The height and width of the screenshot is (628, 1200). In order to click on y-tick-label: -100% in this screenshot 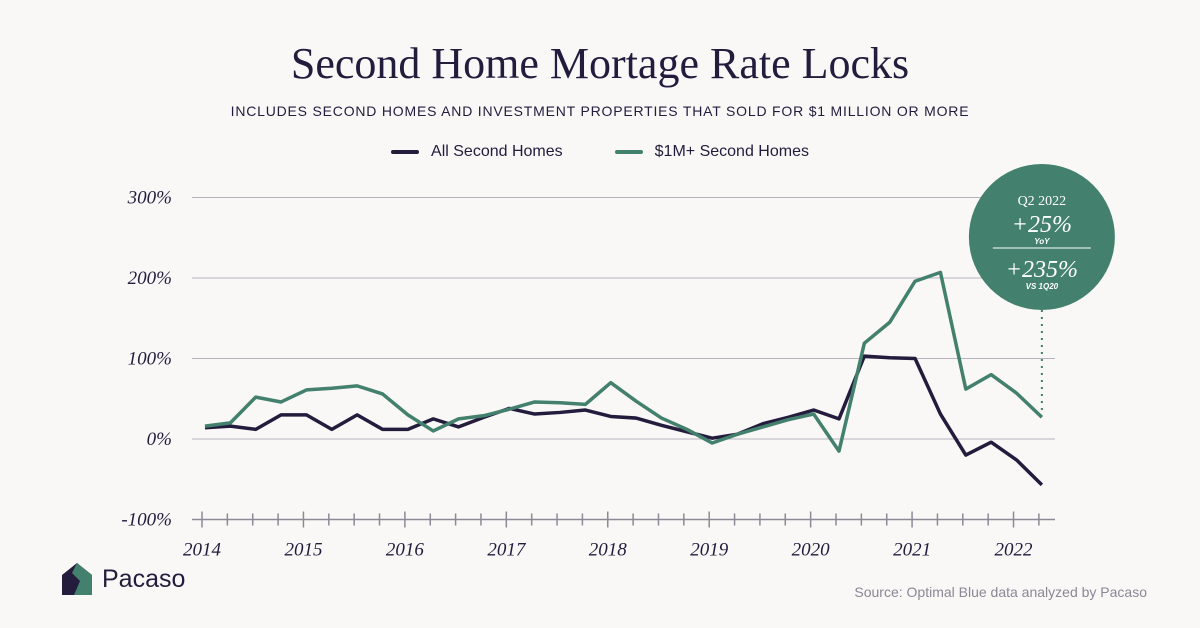, I will do `click(146, 520)`.